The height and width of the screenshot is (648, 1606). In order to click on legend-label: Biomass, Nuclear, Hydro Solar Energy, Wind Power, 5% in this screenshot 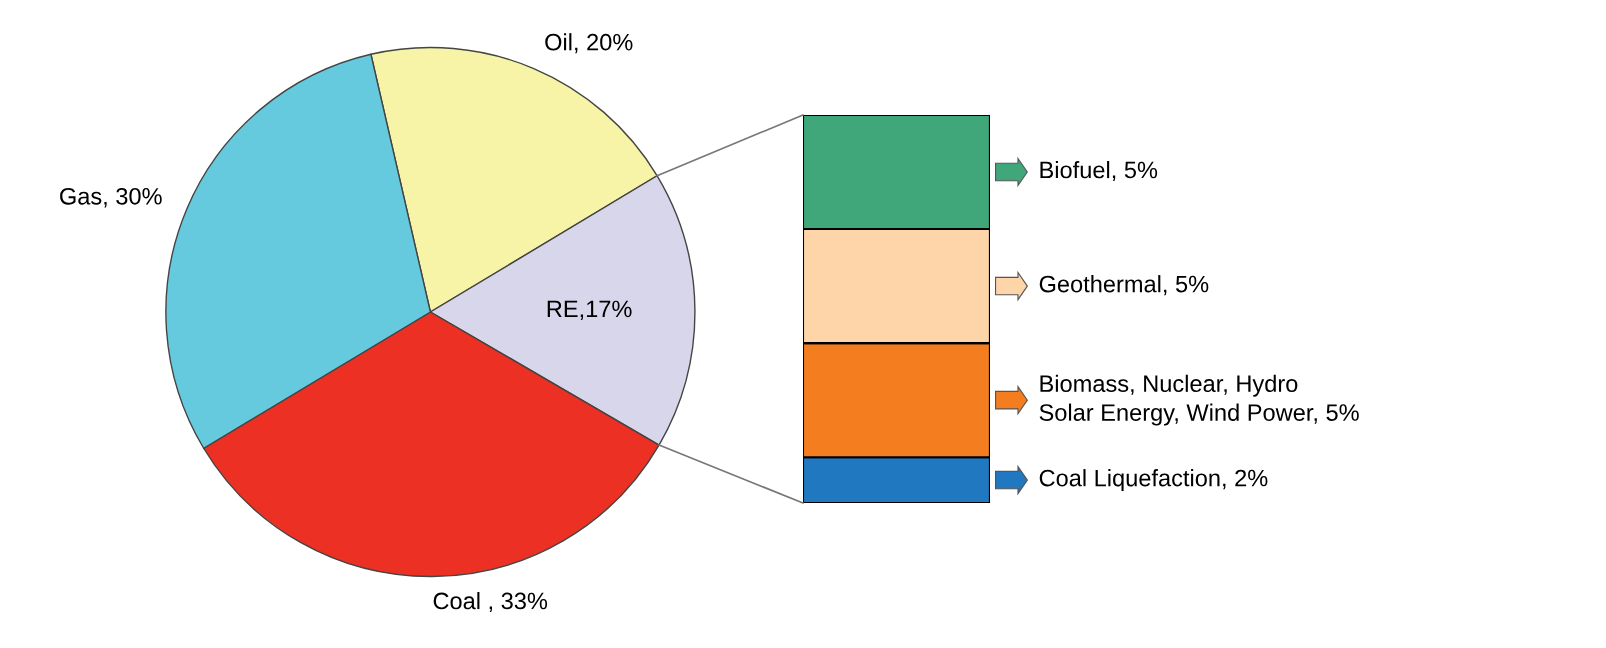, I will do `click(1199, 400)`.